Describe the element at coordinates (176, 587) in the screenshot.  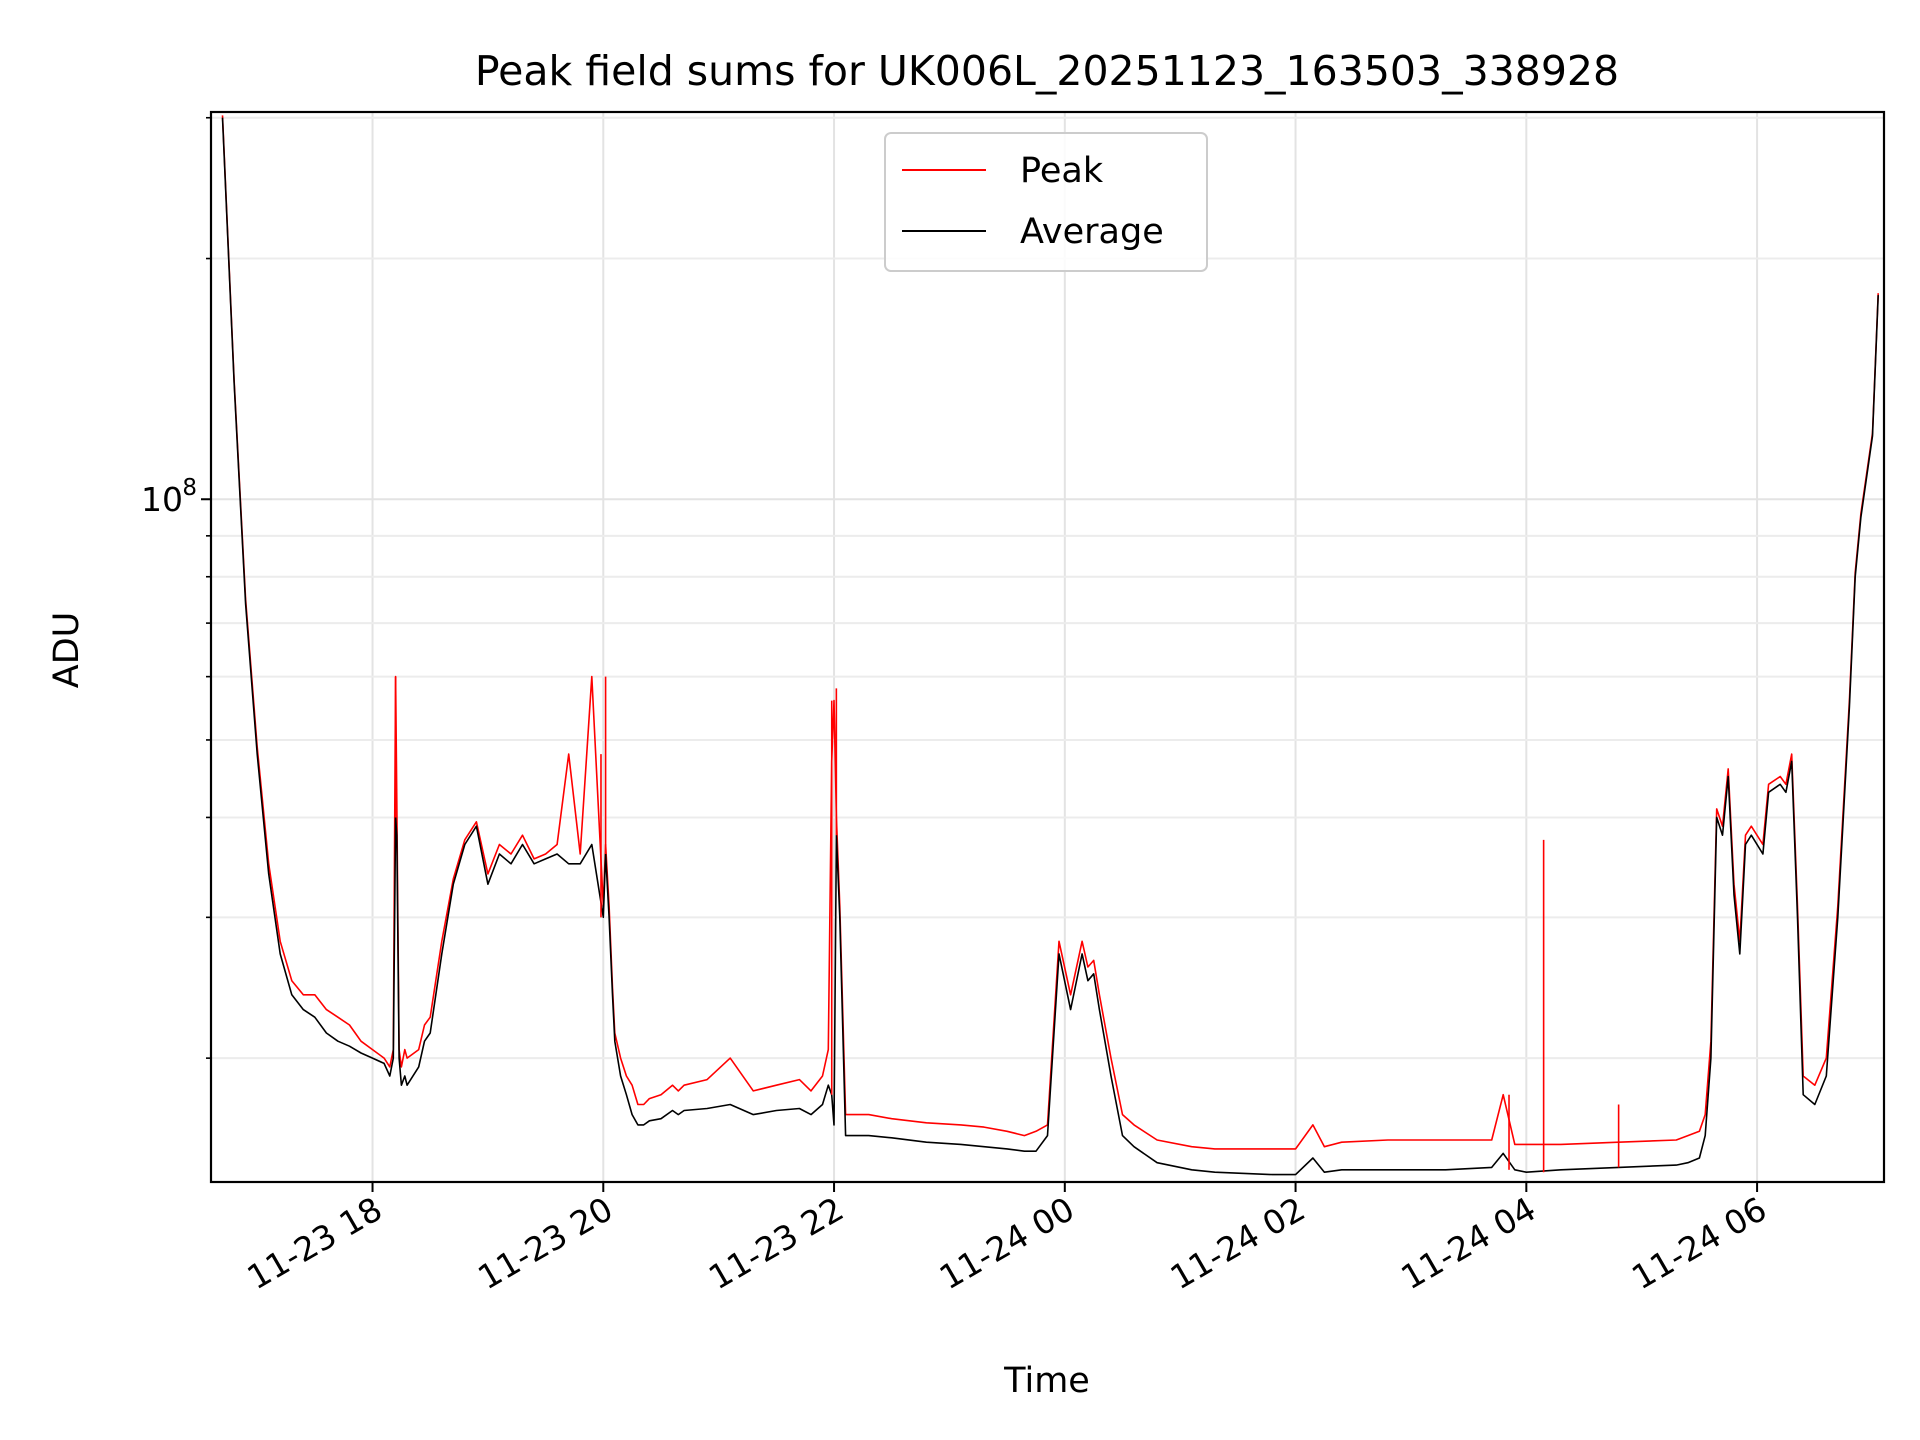
I see `y-axis: 10 8` at that location.